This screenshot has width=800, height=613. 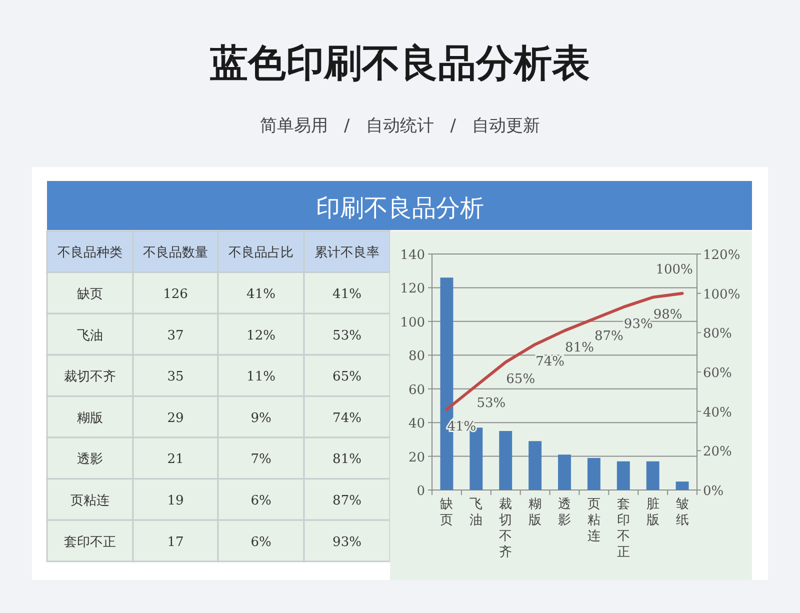 What do you see at coordinates (638, 324) in the screenshot?
I see `data-label: 93%` at bounding box center [638, 324].